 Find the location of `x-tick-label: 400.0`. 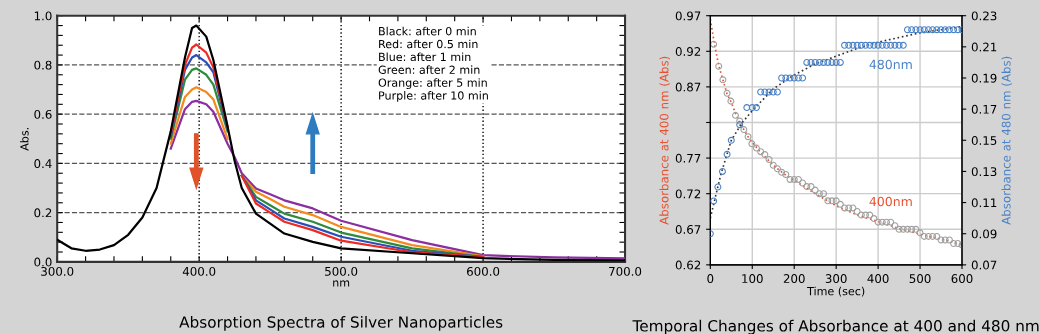

x-tick-label: 400.0 is located at coordinates (199, 271).